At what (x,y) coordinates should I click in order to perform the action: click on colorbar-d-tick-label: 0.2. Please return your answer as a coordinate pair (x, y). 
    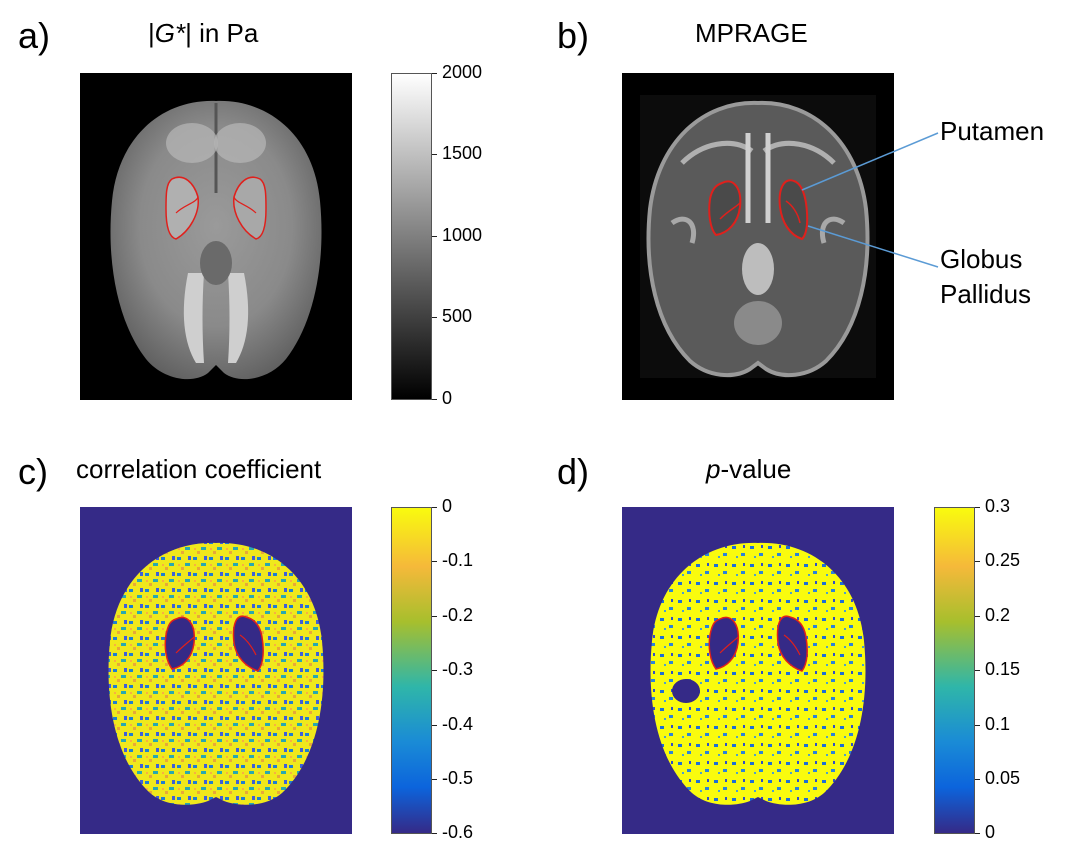
    Looking at the image, I should click on (998, 615).